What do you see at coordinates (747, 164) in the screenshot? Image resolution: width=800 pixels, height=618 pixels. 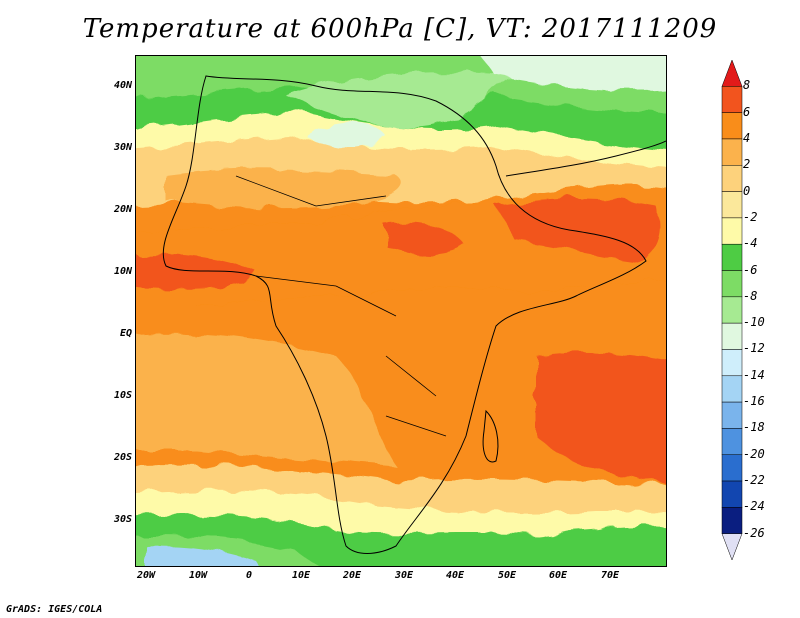 I see `colorbar-label: 2` at bounding box center [747, 164].